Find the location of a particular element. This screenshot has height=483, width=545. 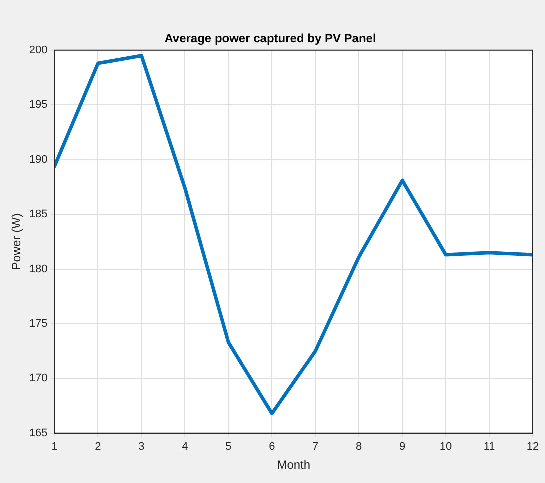

x-tick-label: 11 is located at coordinates (490, 447).